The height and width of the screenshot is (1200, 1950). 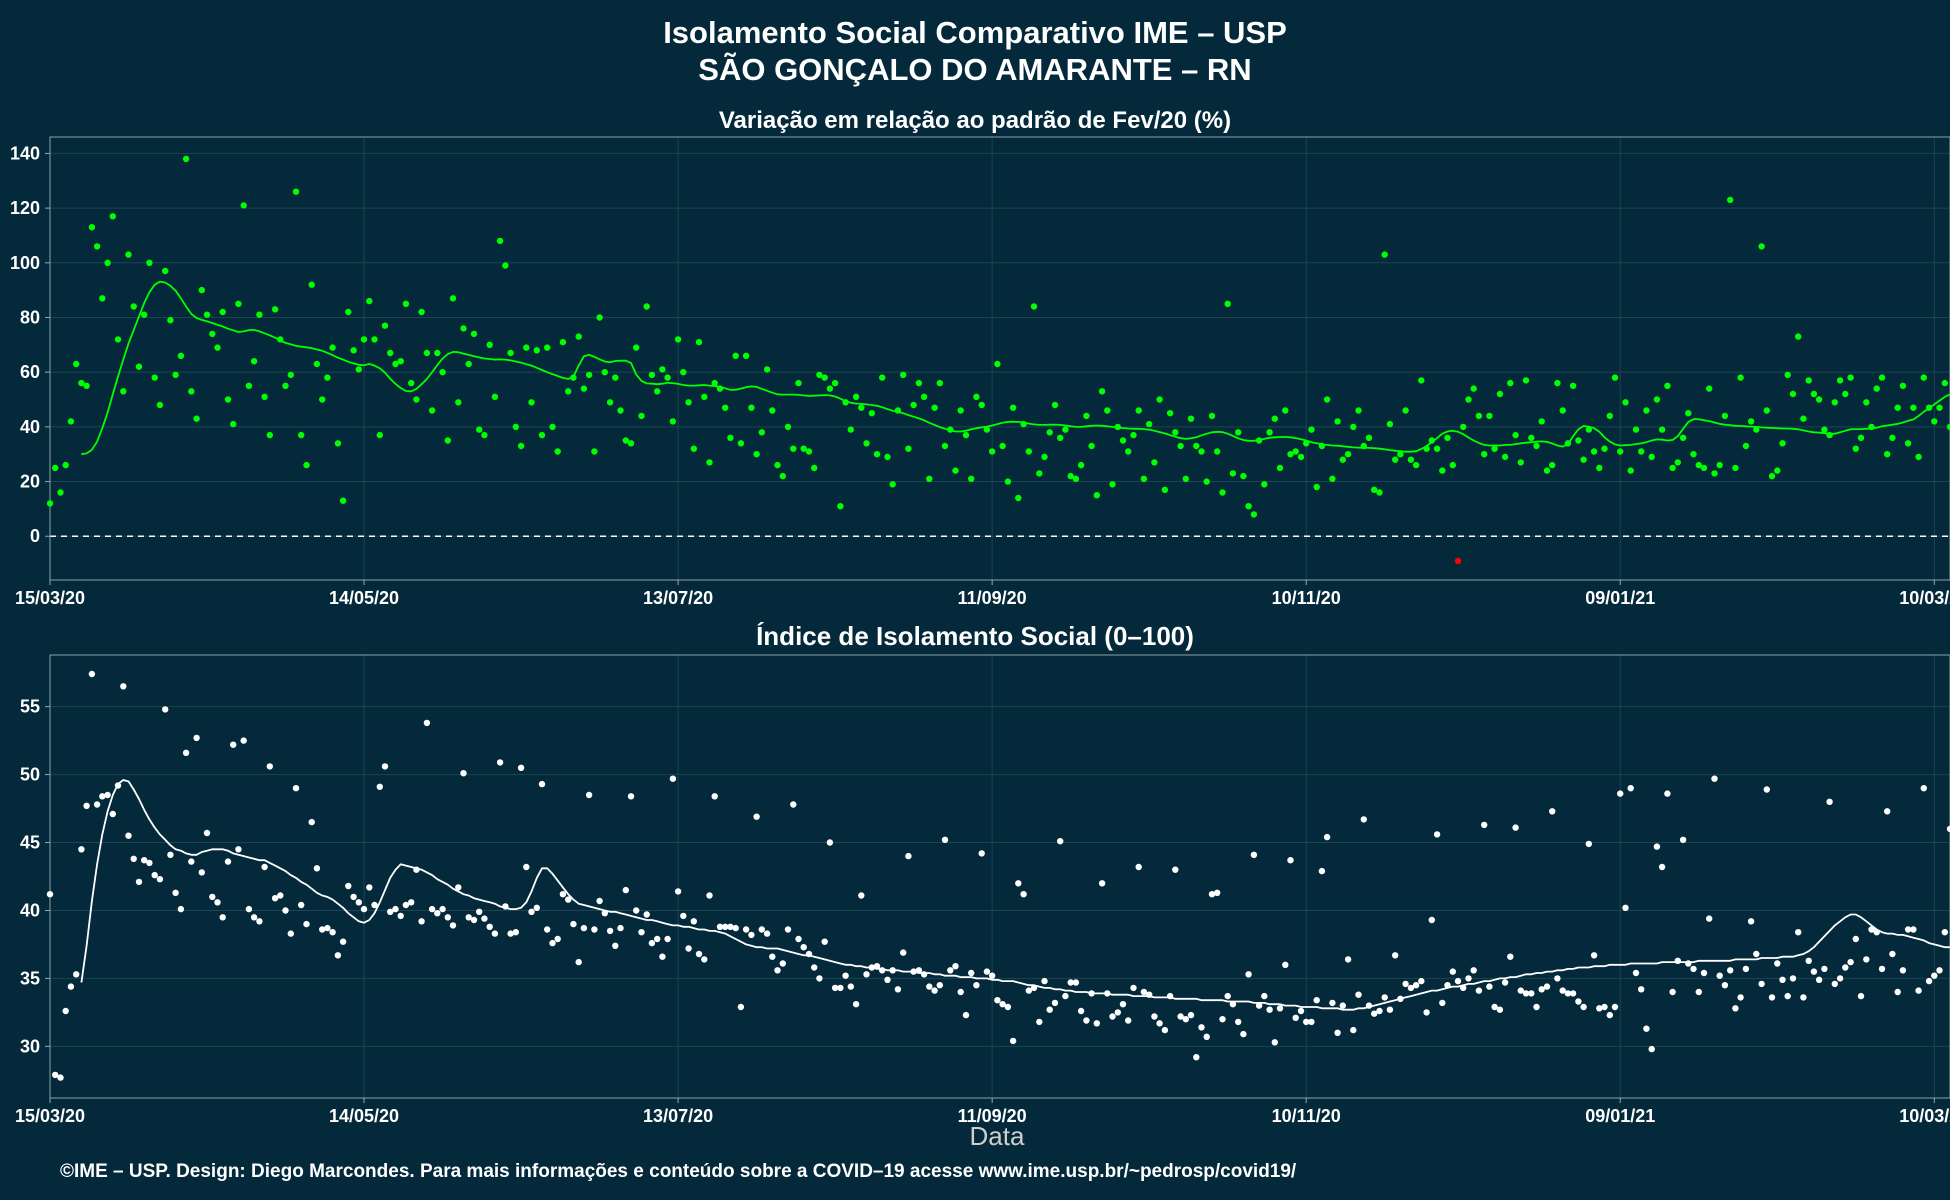 I want to click on x-tick-label: 10/11/20, so click(x=1306, y=598).